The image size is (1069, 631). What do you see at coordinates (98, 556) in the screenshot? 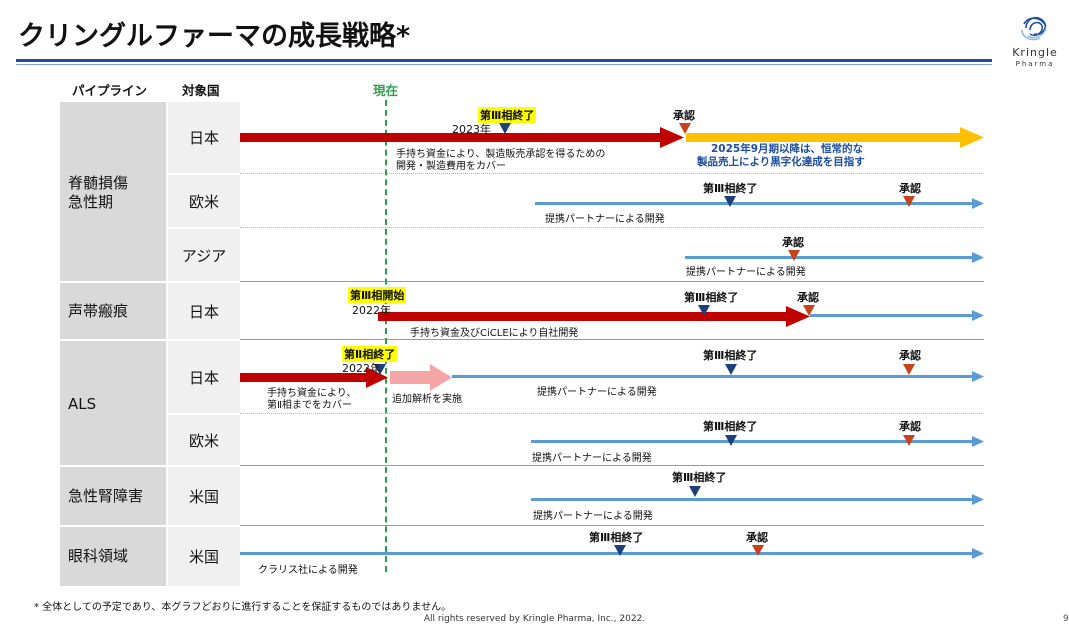
I see `pipeline-name-ophth: 眼科領域` at bounding box center [98, 556].